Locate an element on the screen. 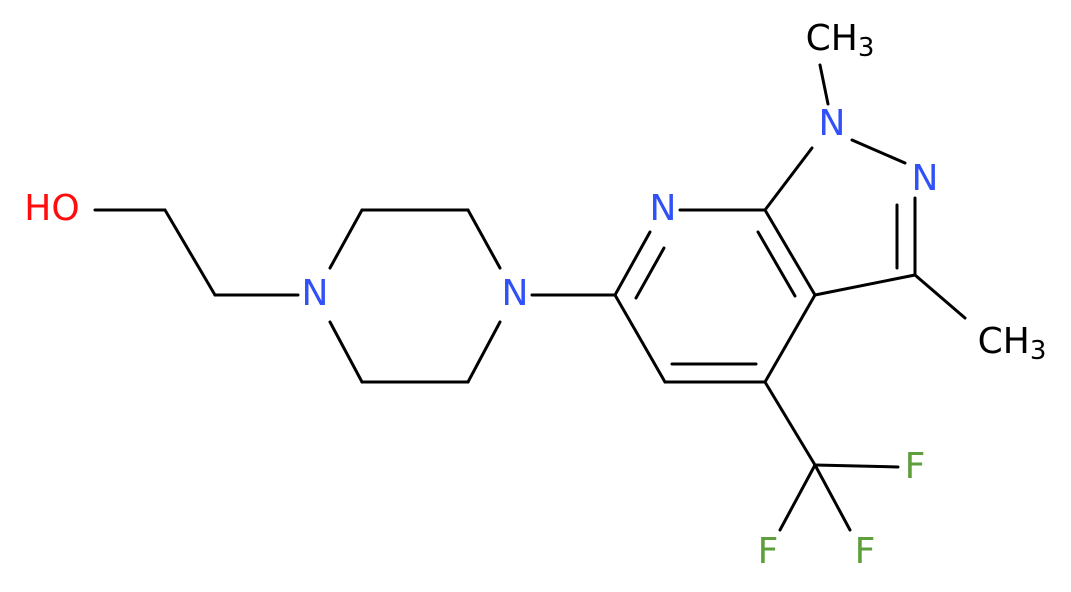 The height and width of the screenshot is (592, 1071). atom-label: HO is located at coordinates (51, 208).